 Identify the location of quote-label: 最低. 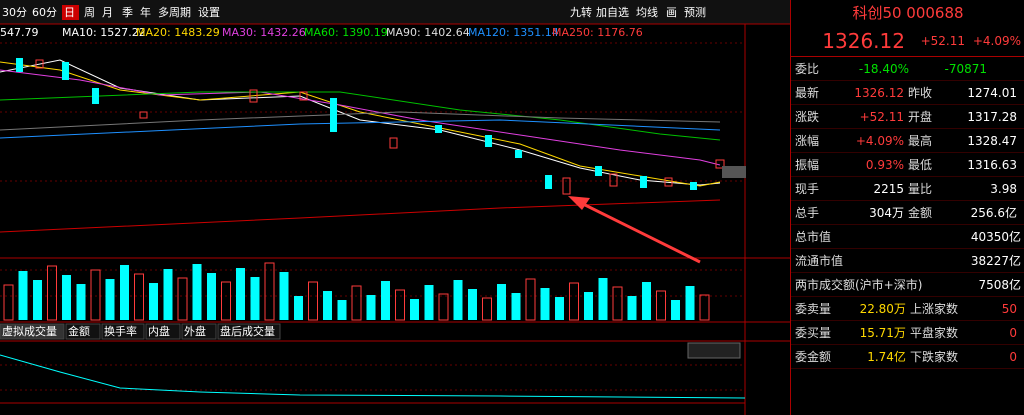
(920, 165).